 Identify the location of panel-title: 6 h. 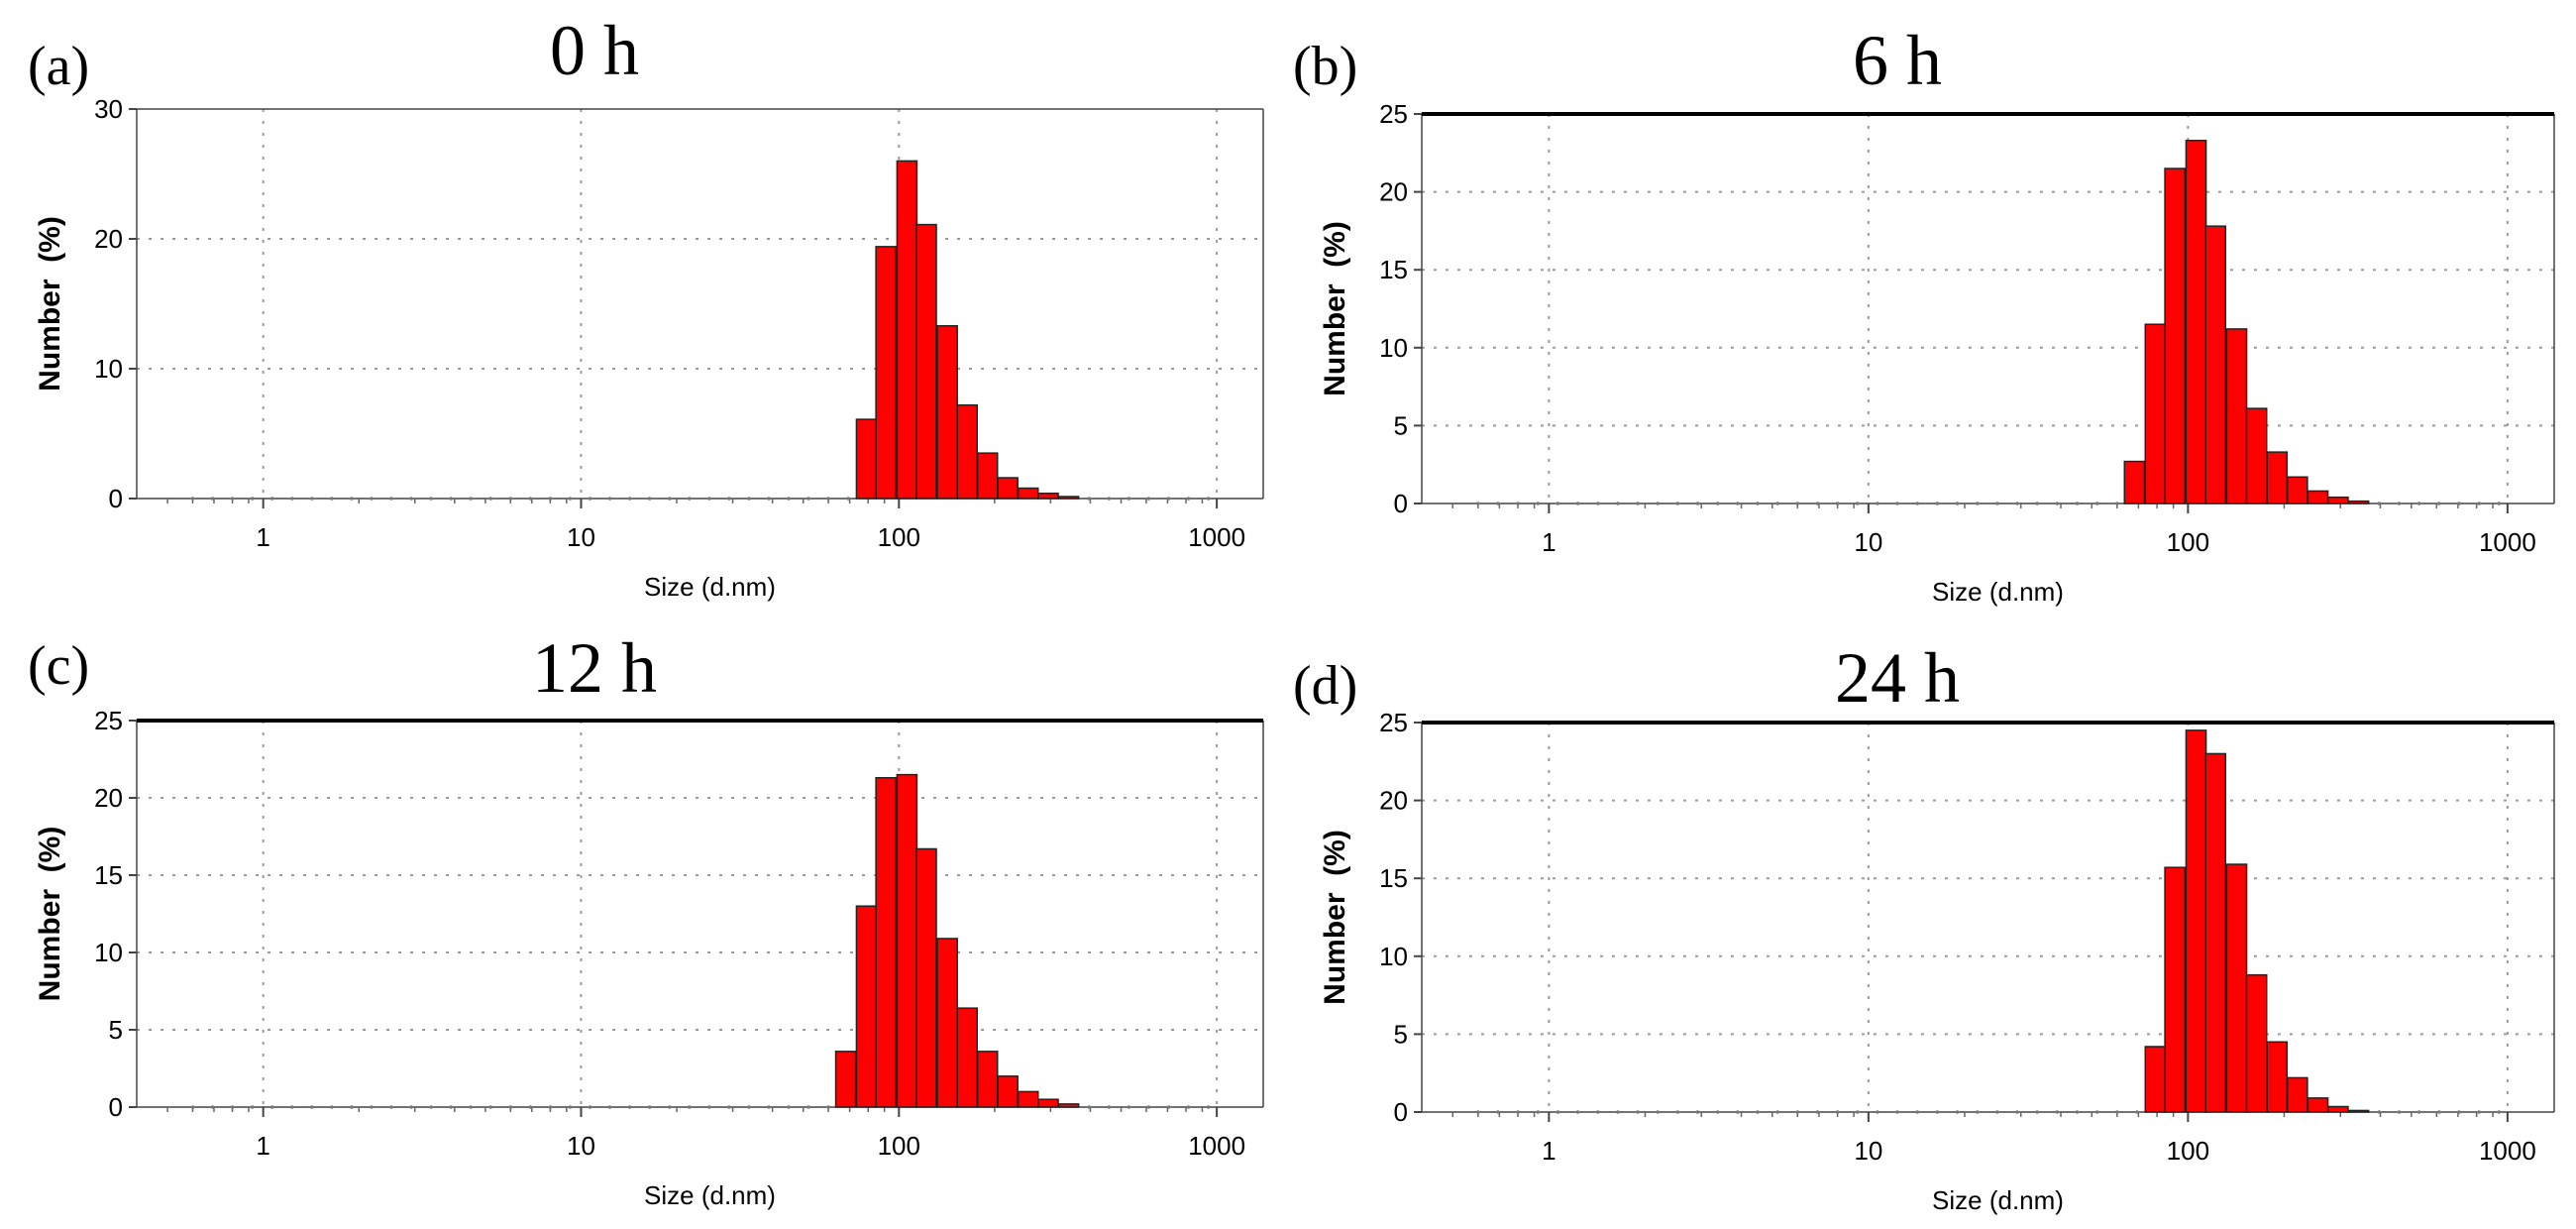
(1897, 60).